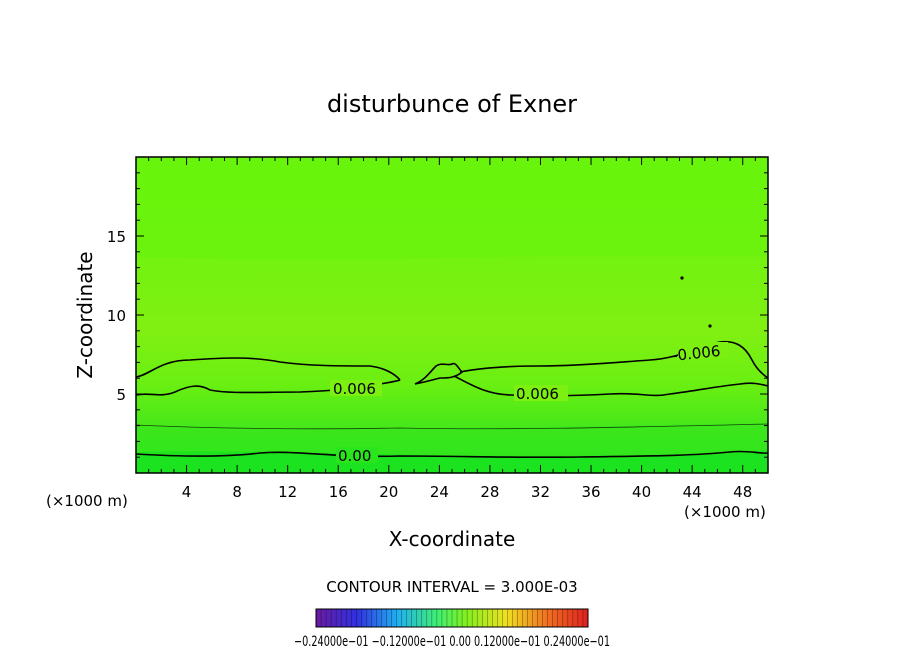 The width and height of the screenshot is (904, 654). I want to click on x-tick-label: 24, so click(439, 492).